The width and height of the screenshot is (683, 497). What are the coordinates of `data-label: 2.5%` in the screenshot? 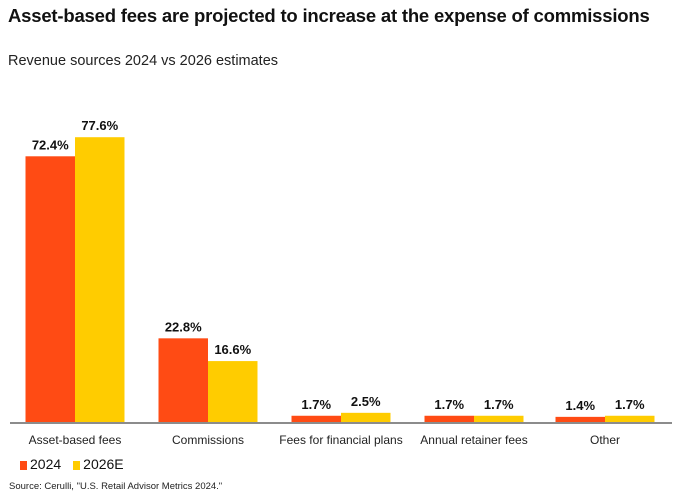 It's located at (366, 401).